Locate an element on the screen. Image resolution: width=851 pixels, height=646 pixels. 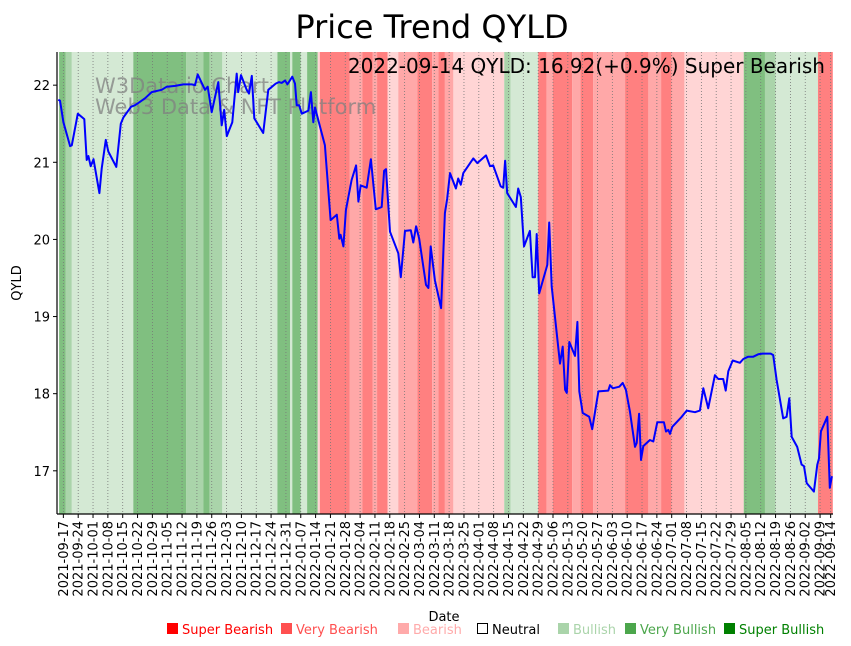
x-tick-label: 2021-12-24 is located at coordinates (272, 559).